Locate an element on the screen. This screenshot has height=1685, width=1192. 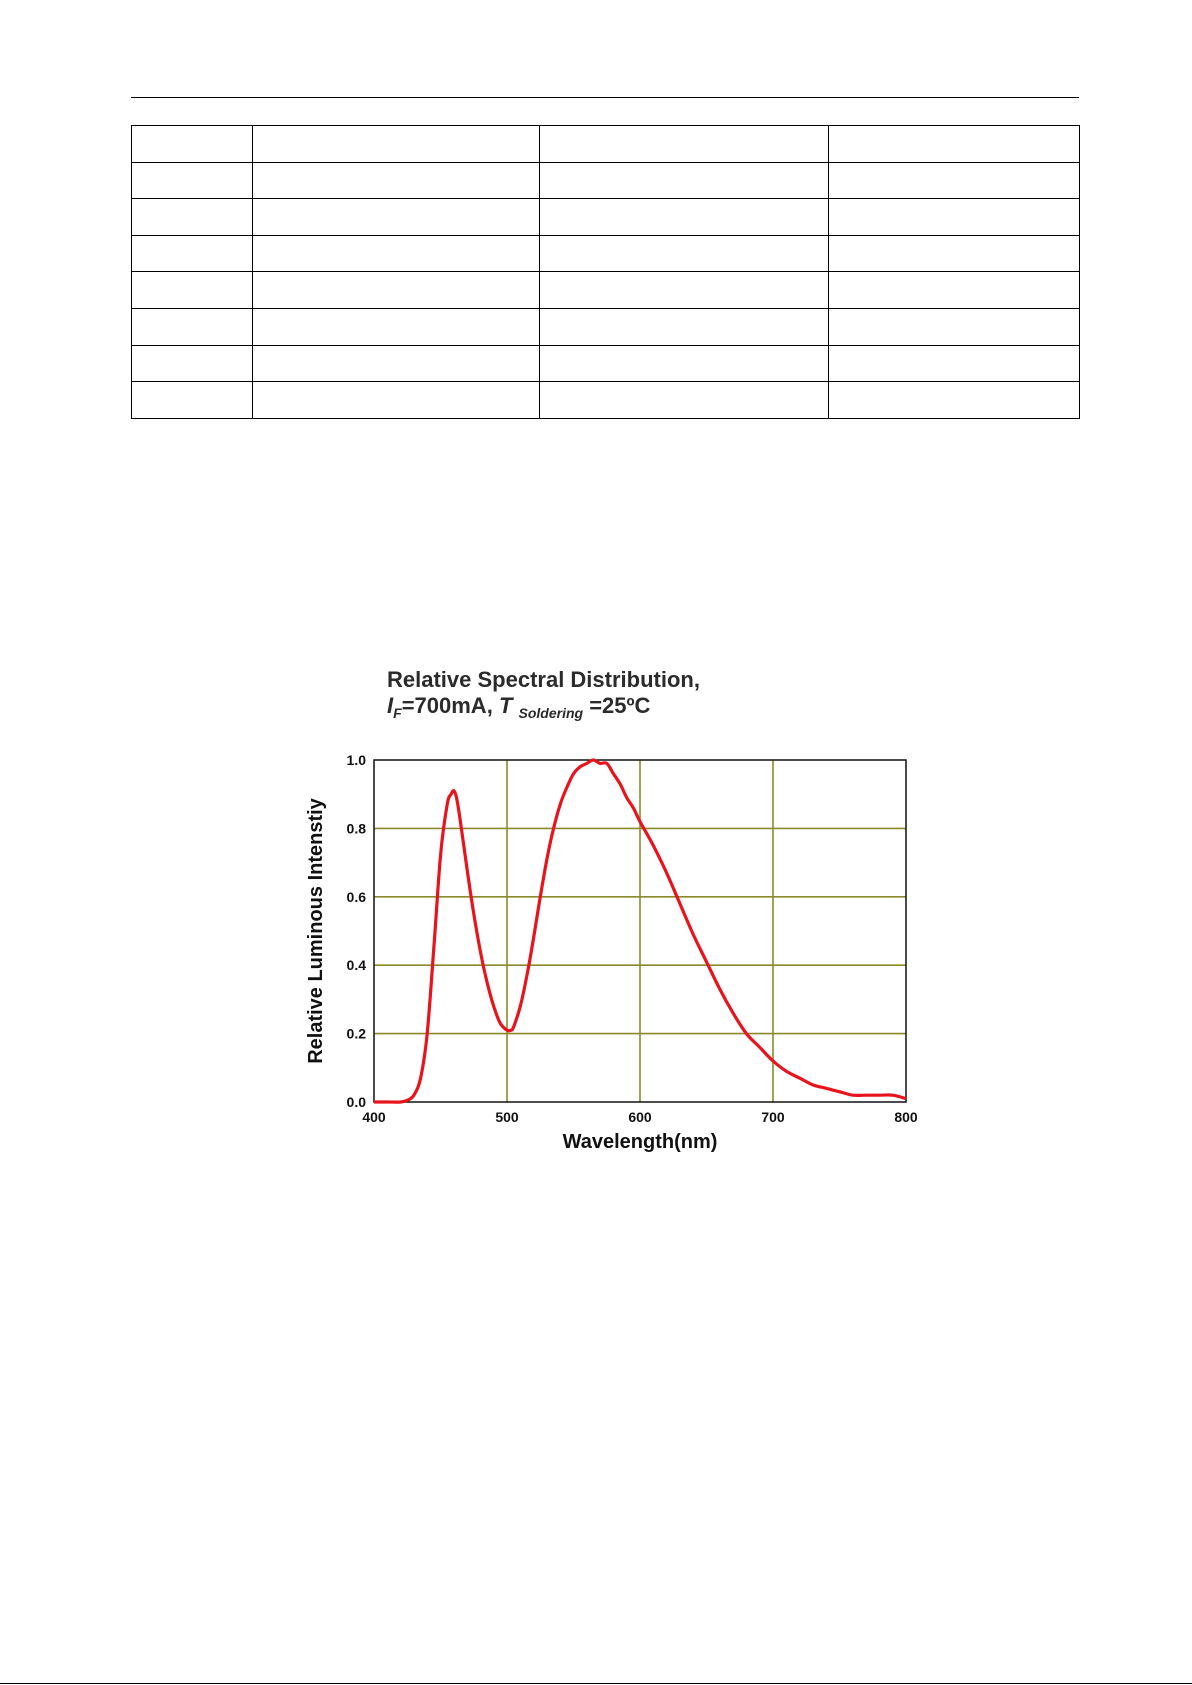
x-axis-label: Wavelength(nm) is located at coordinates (640, 1142).